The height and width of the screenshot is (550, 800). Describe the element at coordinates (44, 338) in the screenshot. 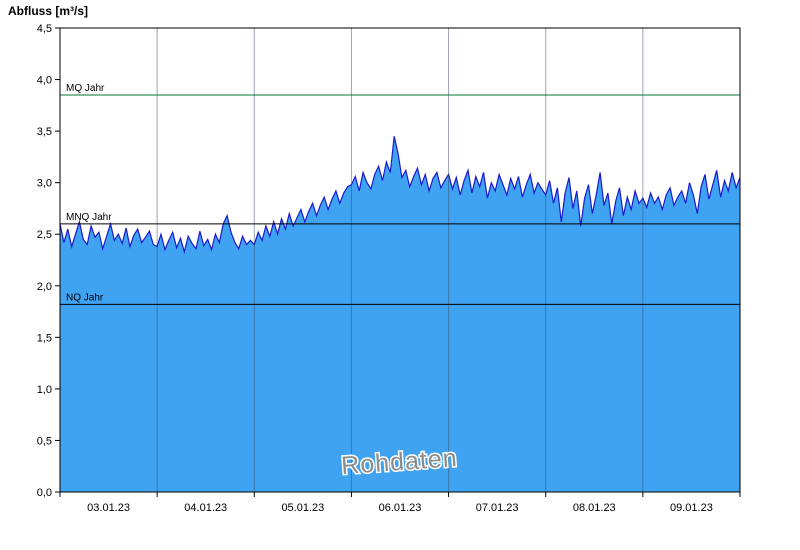

I see `y-tick-label: 1,5` at that location.